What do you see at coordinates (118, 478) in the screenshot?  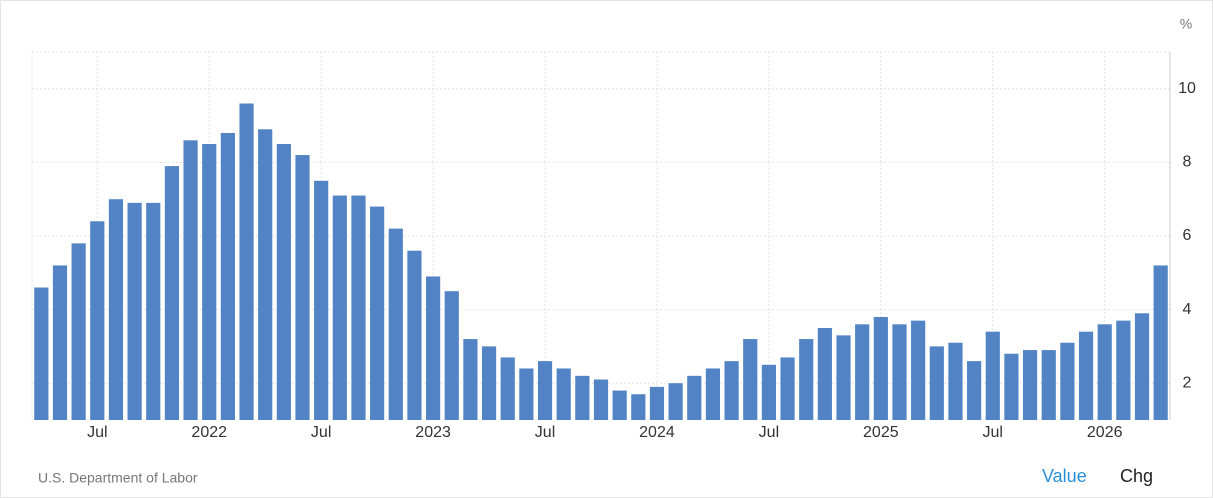 I see `source: U.S. Department of Labor` at bounding box center [118, 478].